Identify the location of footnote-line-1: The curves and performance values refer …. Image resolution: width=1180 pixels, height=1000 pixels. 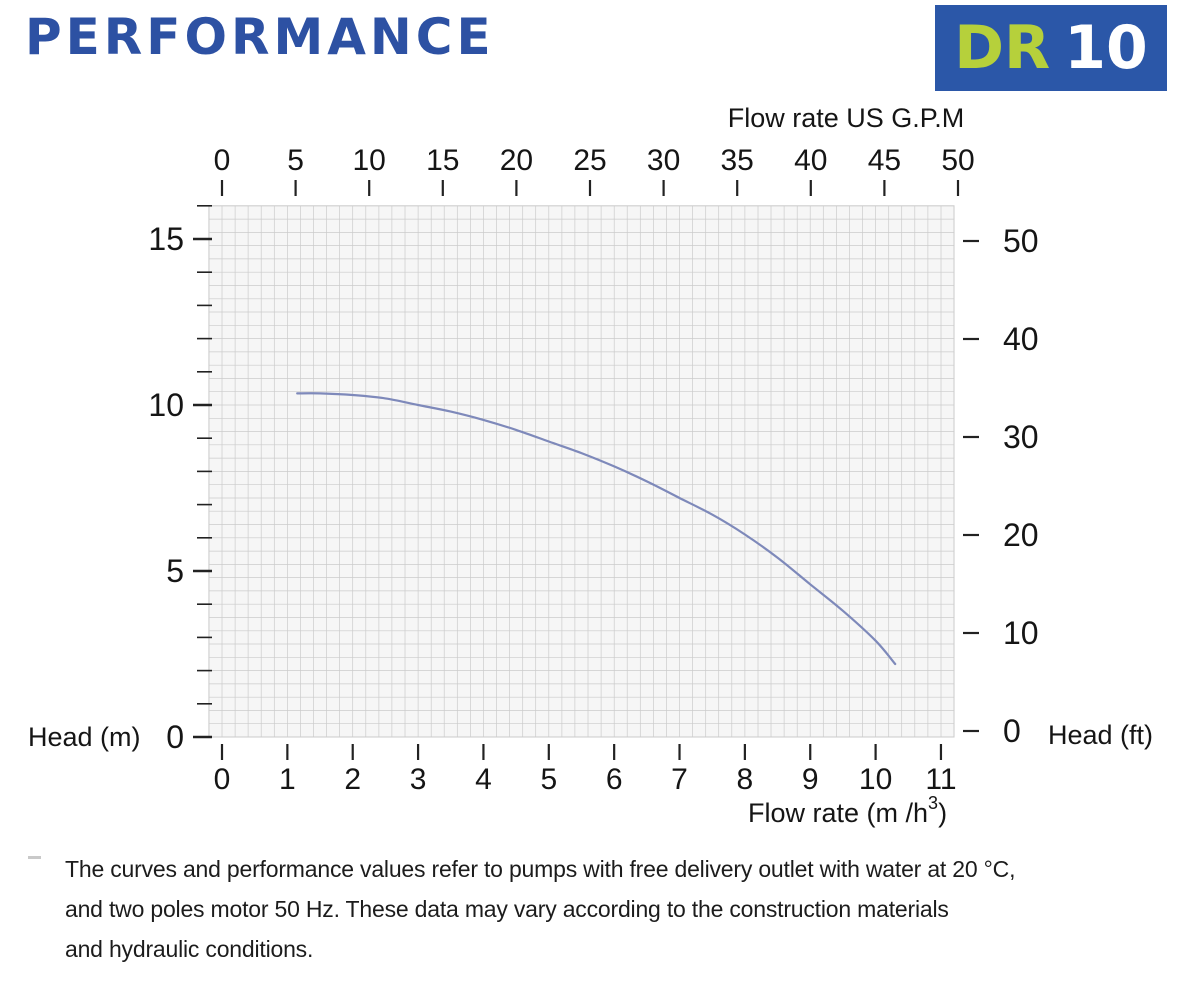
(540, 869).